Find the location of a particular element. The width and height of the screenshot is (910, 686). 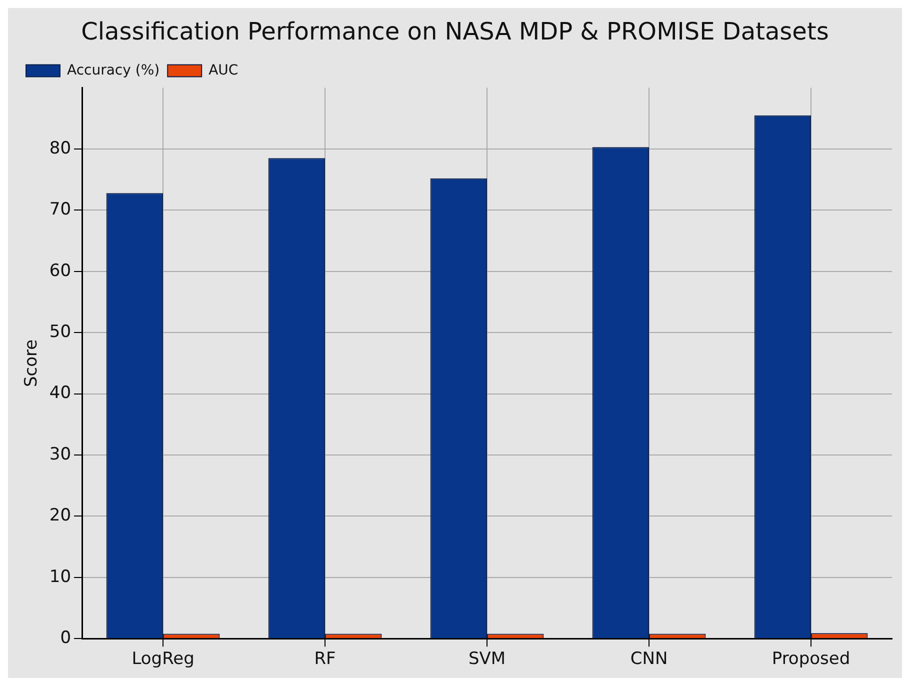

y-tick-label: 50 is located at coordinates (60, 332).